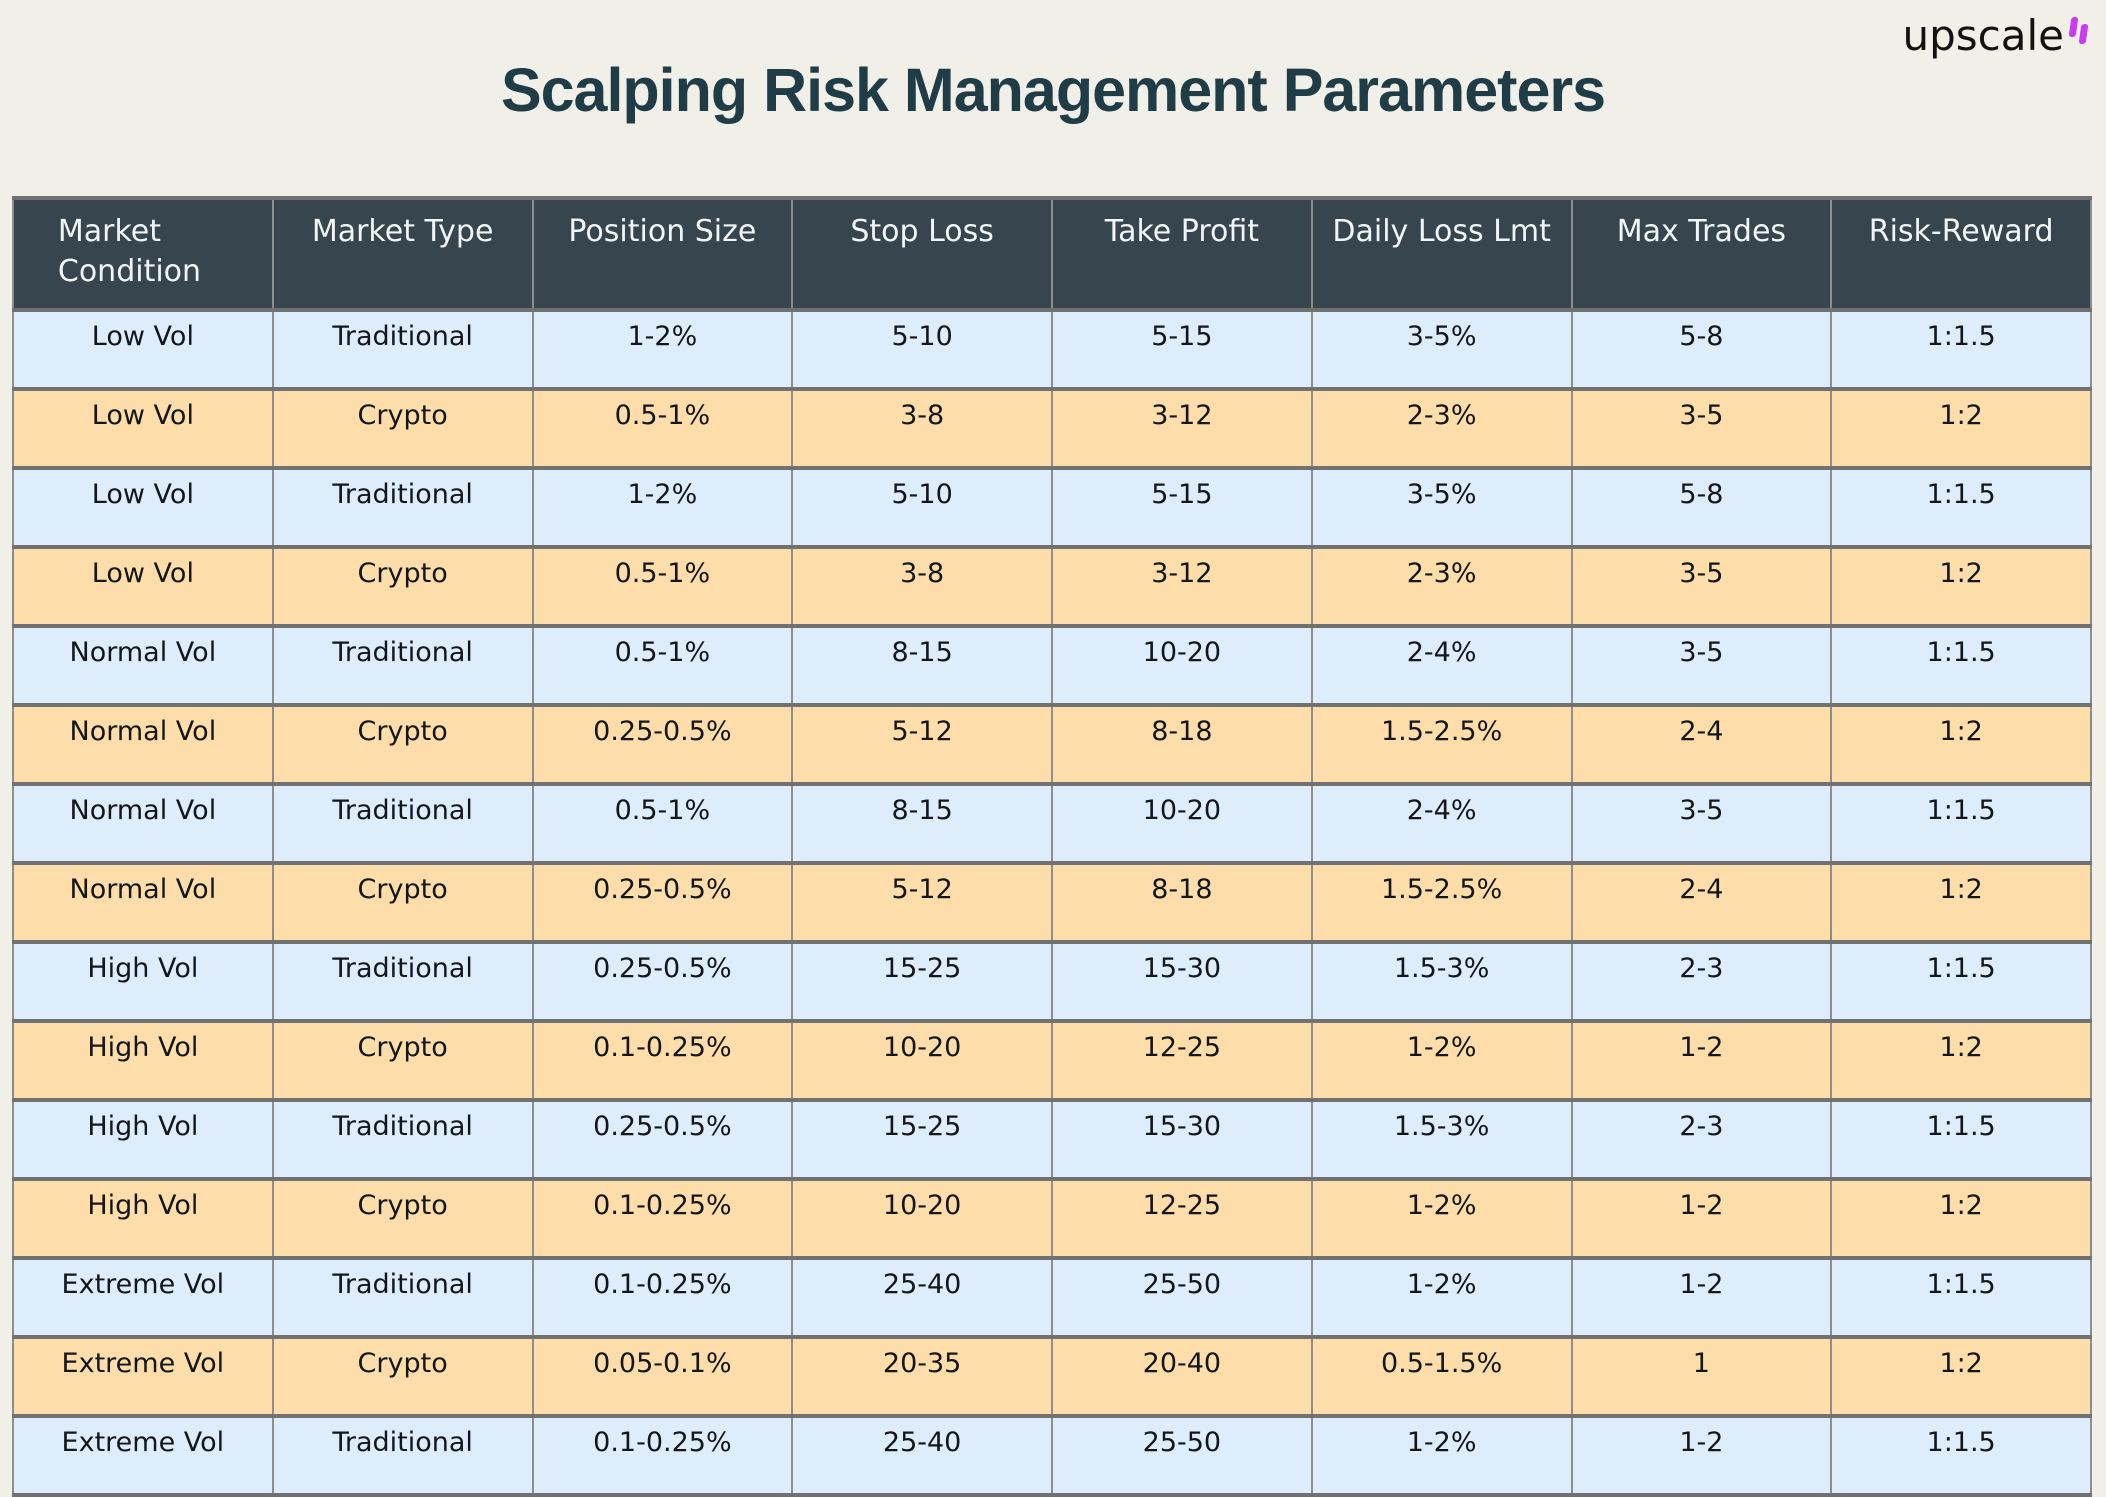 The height and width of the screenshot is (1497, 2106). What do you see at coordinates (1182, 254) in the screenshot?
I see `header-cell: Take Profit` at bounding box center [1182, 254].